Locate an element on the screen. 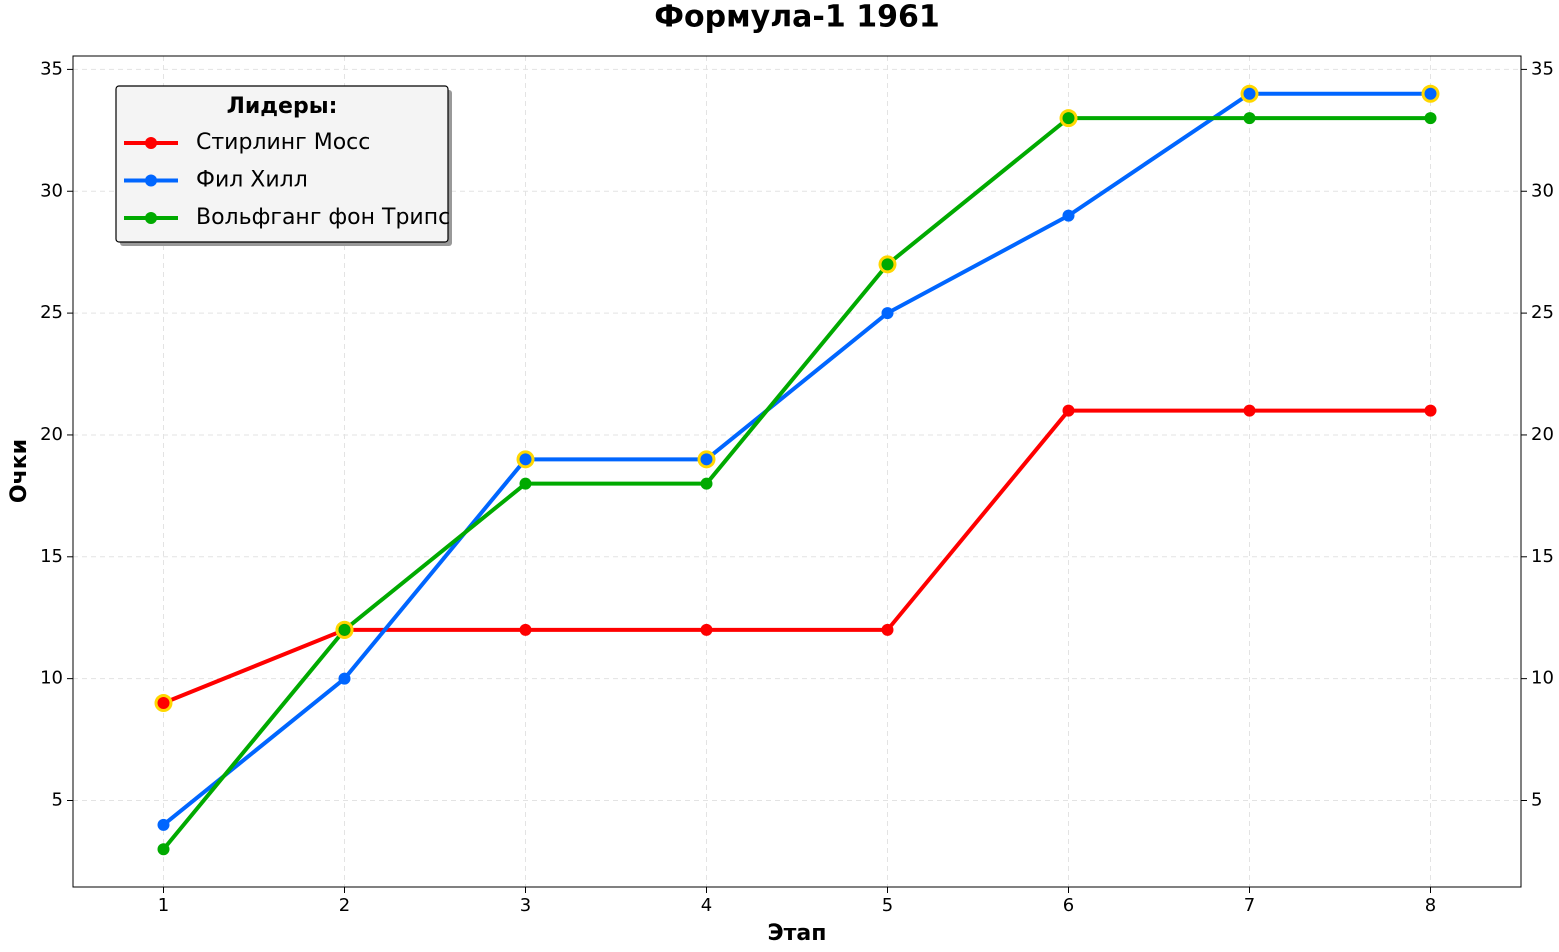 Image resolution: width=1559 pixels, height=952 pixels. x-tick-label: 8 is located at coordinates (1430, 905).